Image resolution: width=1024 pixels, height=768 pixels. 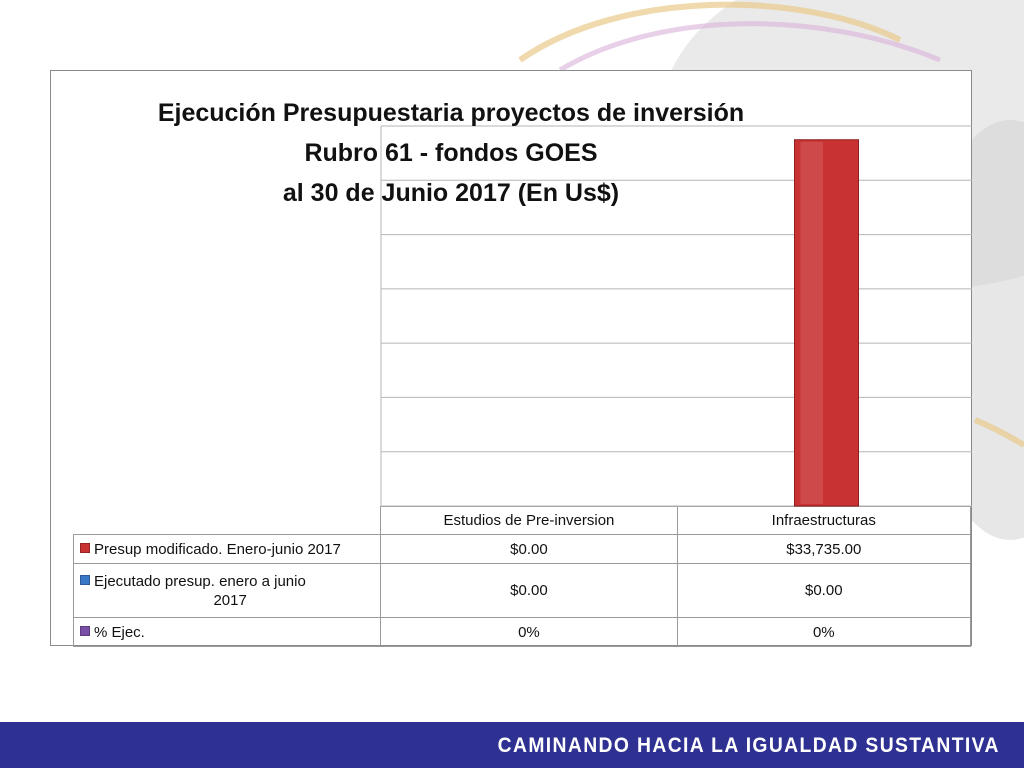 What do you see at coordinates (227, 590) in the screenshot?
I see `row-label: Ejecutado presup. enero a junio 2017` at bounding box center [227, 590].